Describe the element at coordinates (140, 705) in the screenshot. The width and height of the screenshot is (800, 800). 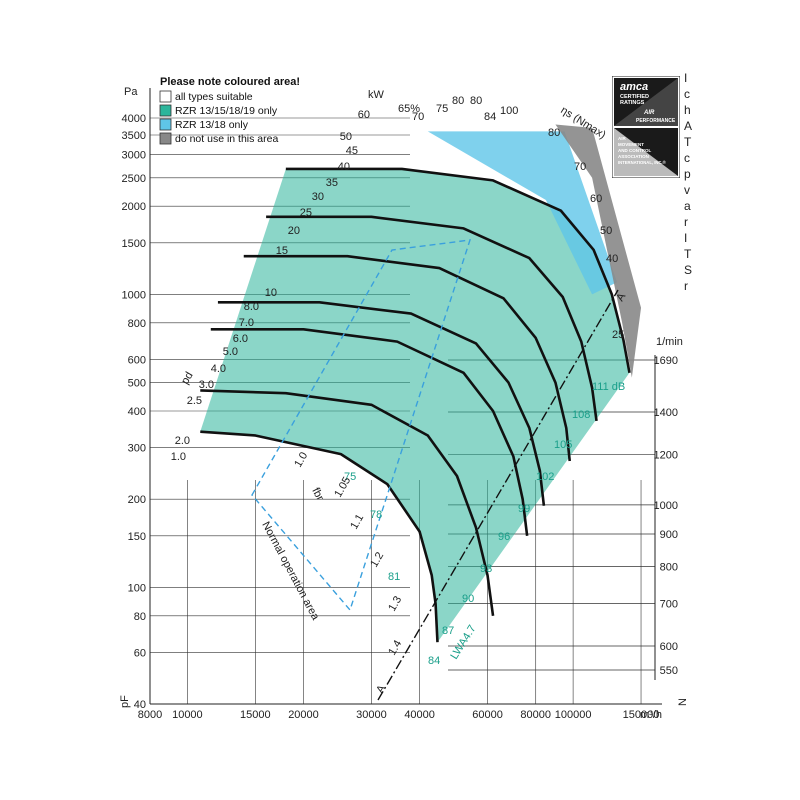
I see `y-tick-label: 40` at that location.